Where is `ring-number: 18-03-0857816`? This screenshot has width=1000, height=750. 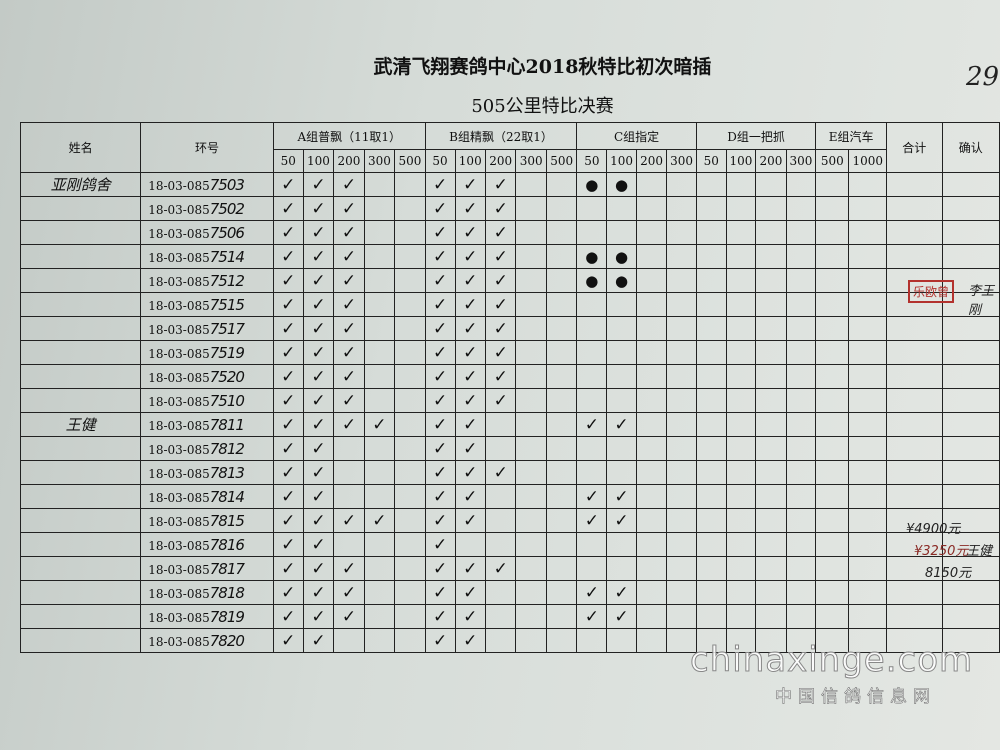 ring-number: 18-03-0857816 is located at coordinates (207, 544).